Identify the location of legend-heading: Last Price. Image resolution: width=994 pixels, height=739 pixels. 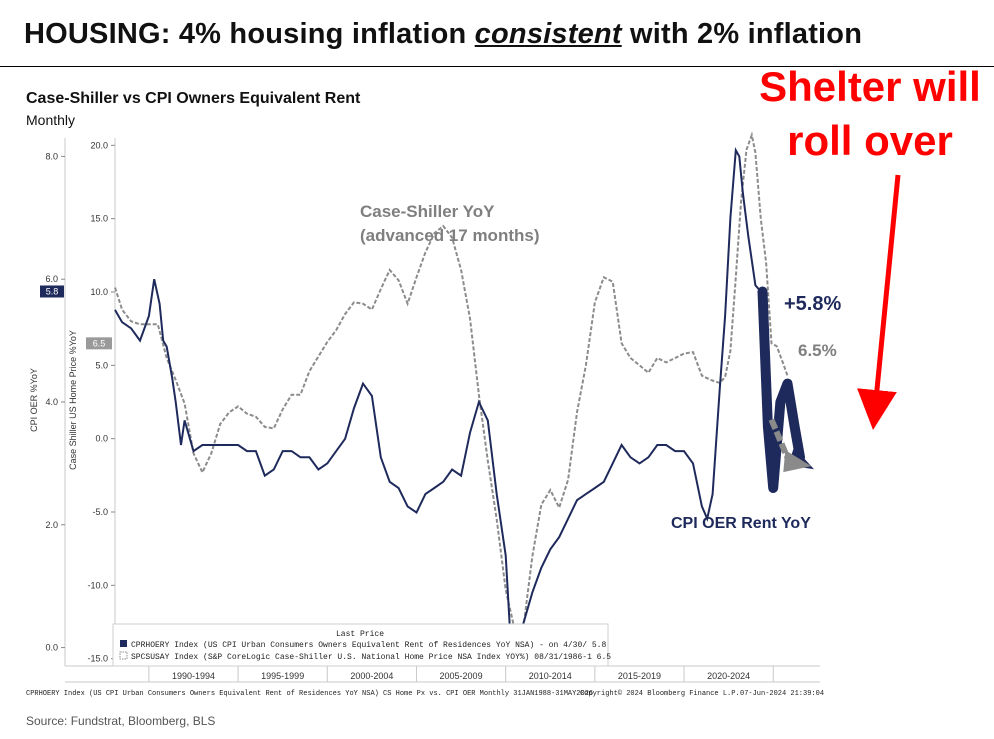
(360, 634).